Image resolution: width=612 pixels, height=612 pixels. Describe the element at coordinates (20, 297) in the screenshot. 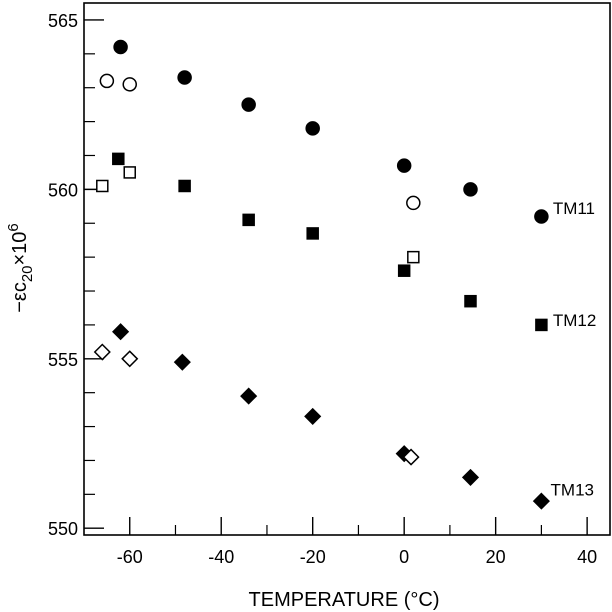

I see `y-axis-title-main: −εc` at that location.